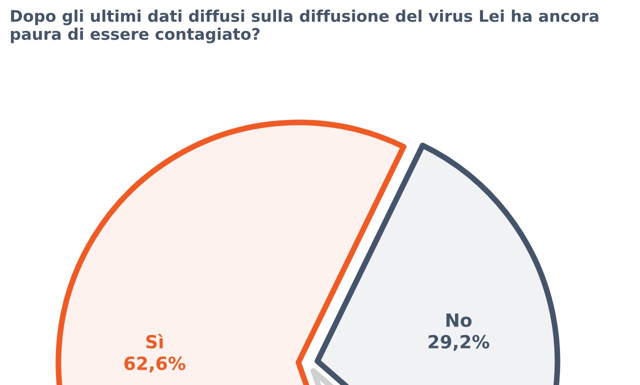 This screenshot has height=385, width=640. Describe the element at coordinates (155, 364) in the screenshot. I see `data-label: 62,6%` at that location.